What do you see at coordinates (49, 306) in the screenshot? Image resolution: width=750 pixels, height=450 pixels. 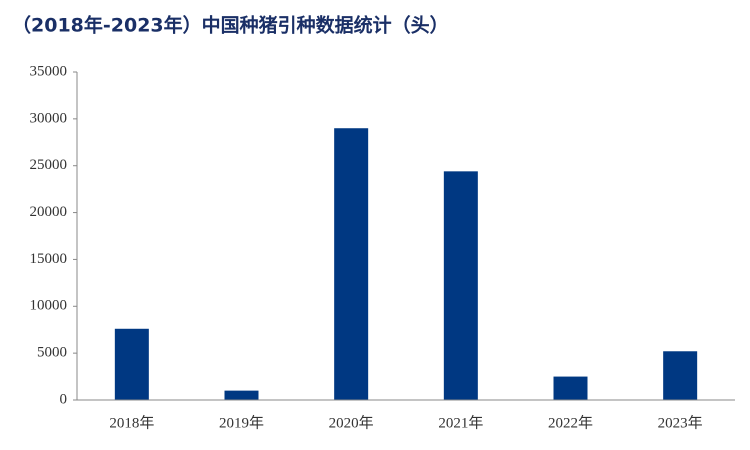 I see `y-tick-label: 10000` at bounding box center [49, 306].